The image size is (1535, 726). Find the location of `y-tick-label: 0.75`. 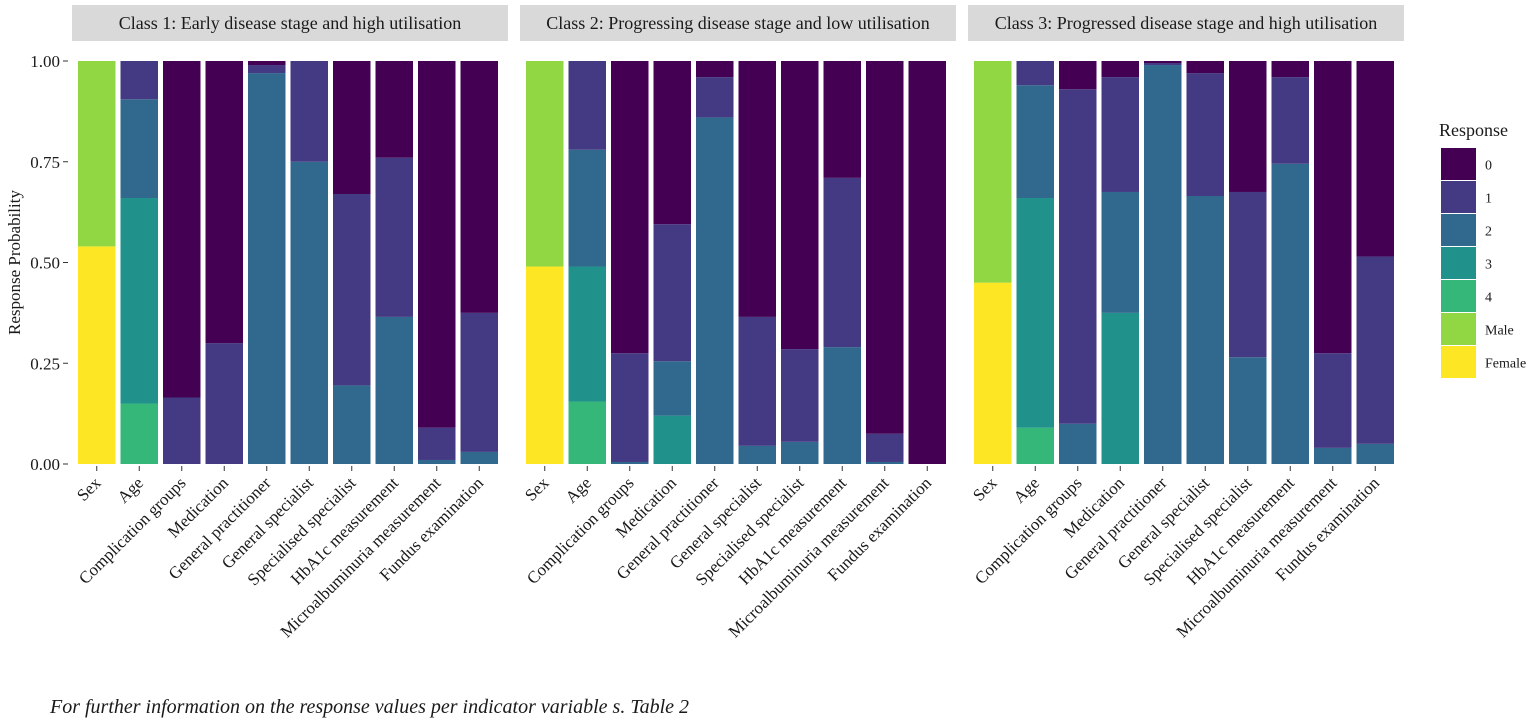

y-tick-label: 0.75 is located at coordinates (45, 162).